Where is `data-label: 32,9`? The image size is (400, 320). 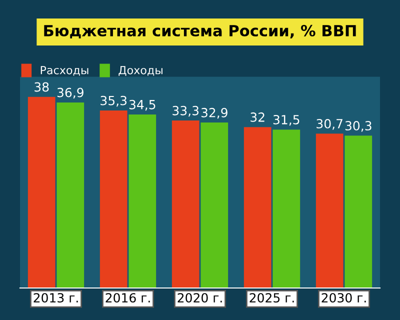 data-label: 32,9 is located at coordinates (214, 113).